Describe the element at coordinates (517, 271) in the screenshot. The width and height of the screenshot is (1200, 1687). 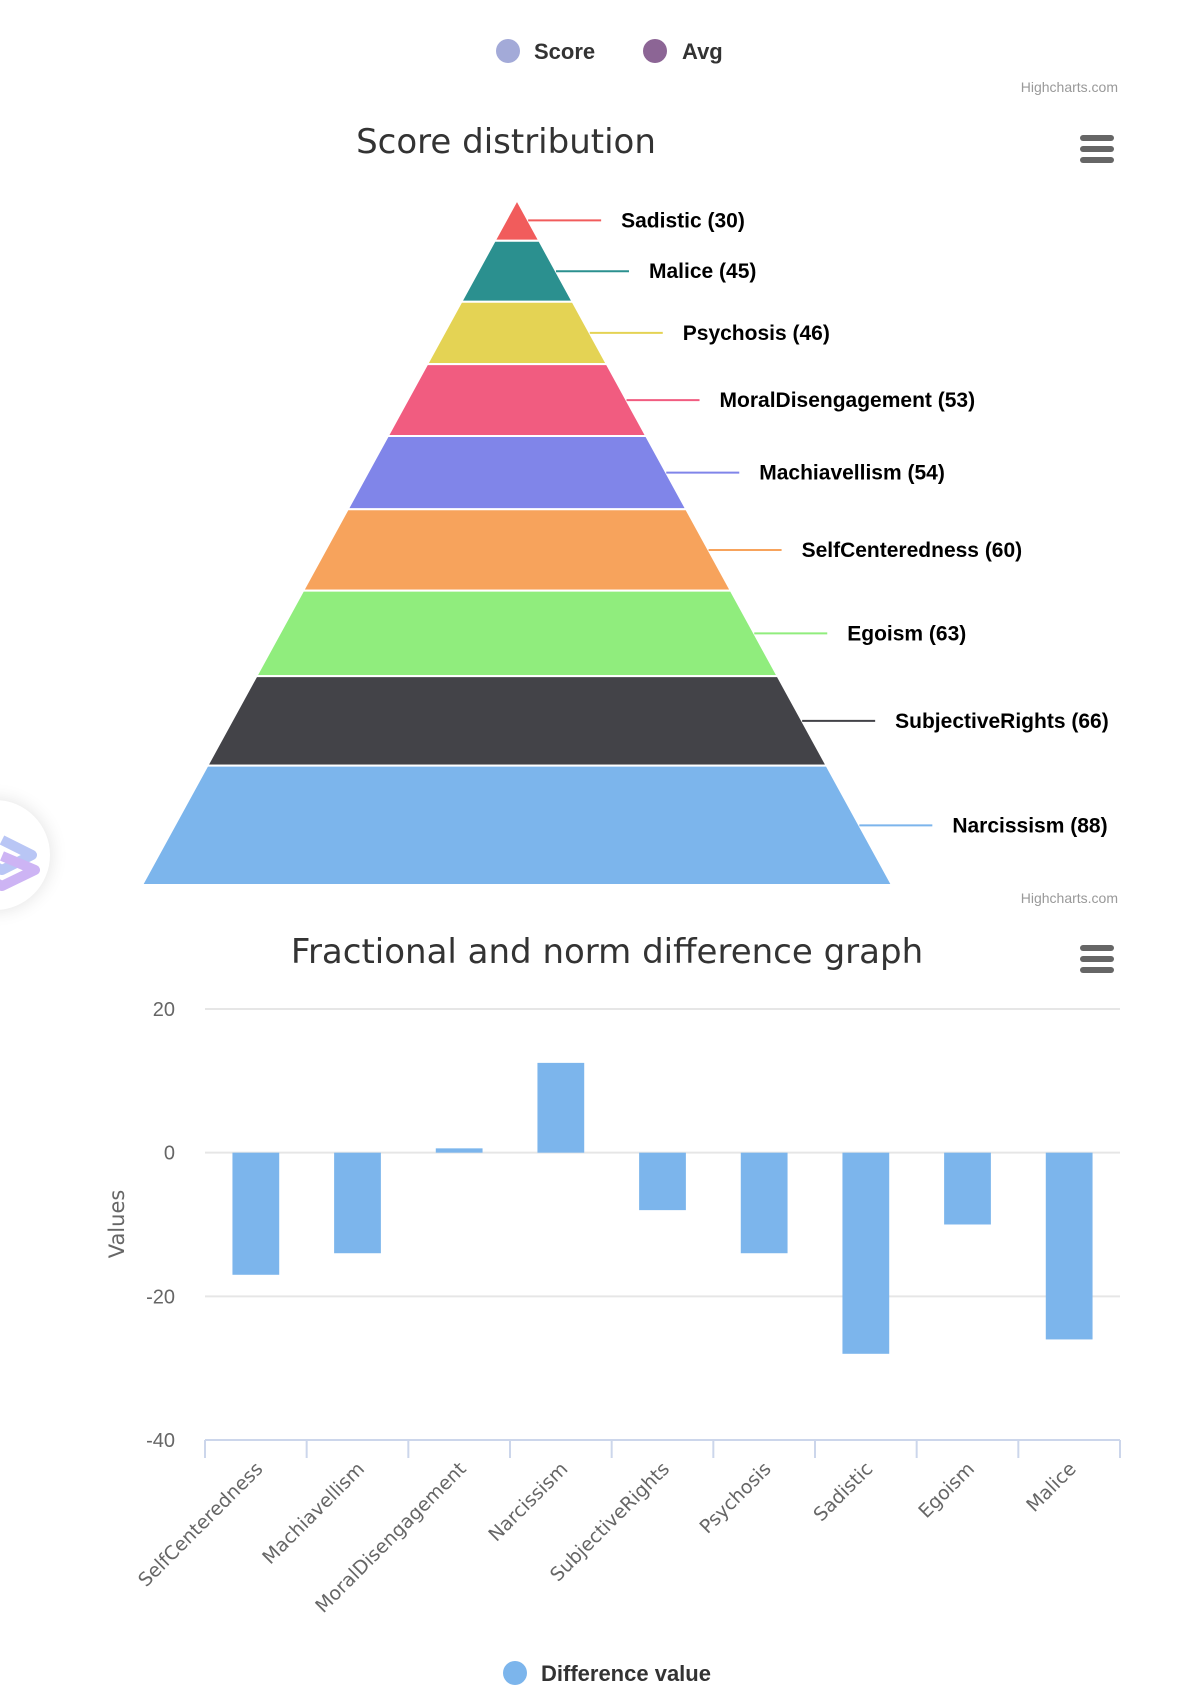
I see `pyramid-segment-malice` at that location.